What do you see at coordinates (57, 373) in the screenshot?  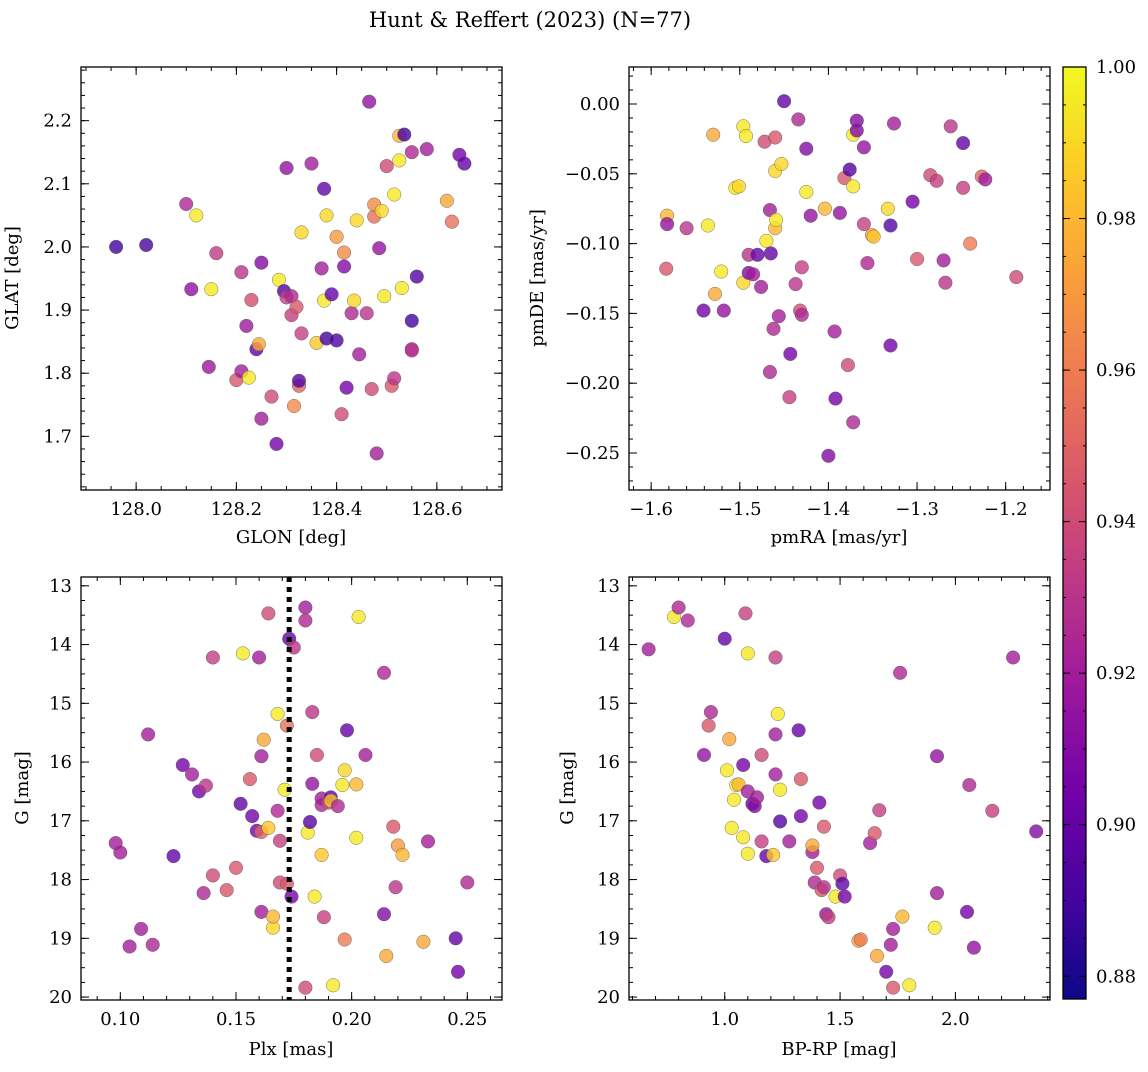 I see `y-tick-label: 1.8` at bounding box center [57, 373].